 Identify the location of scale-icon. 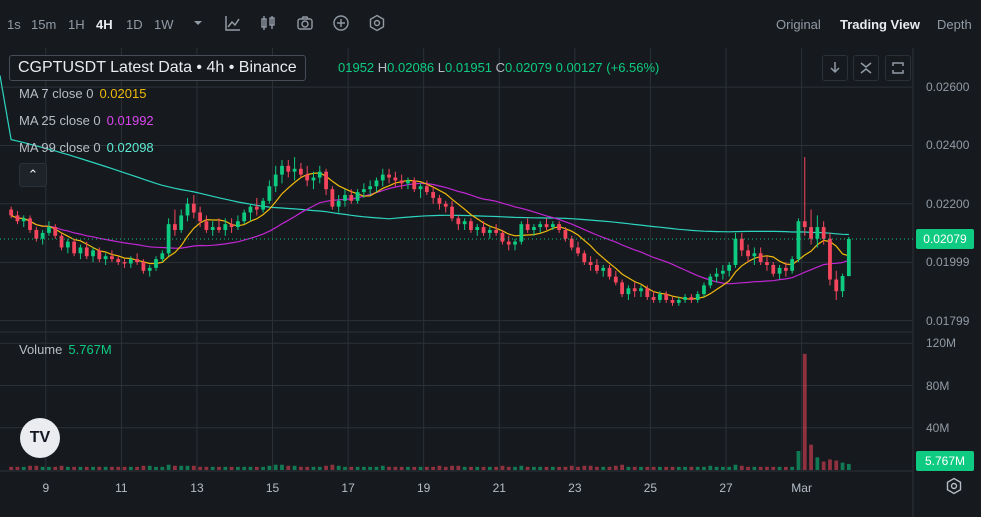
(866, 68).